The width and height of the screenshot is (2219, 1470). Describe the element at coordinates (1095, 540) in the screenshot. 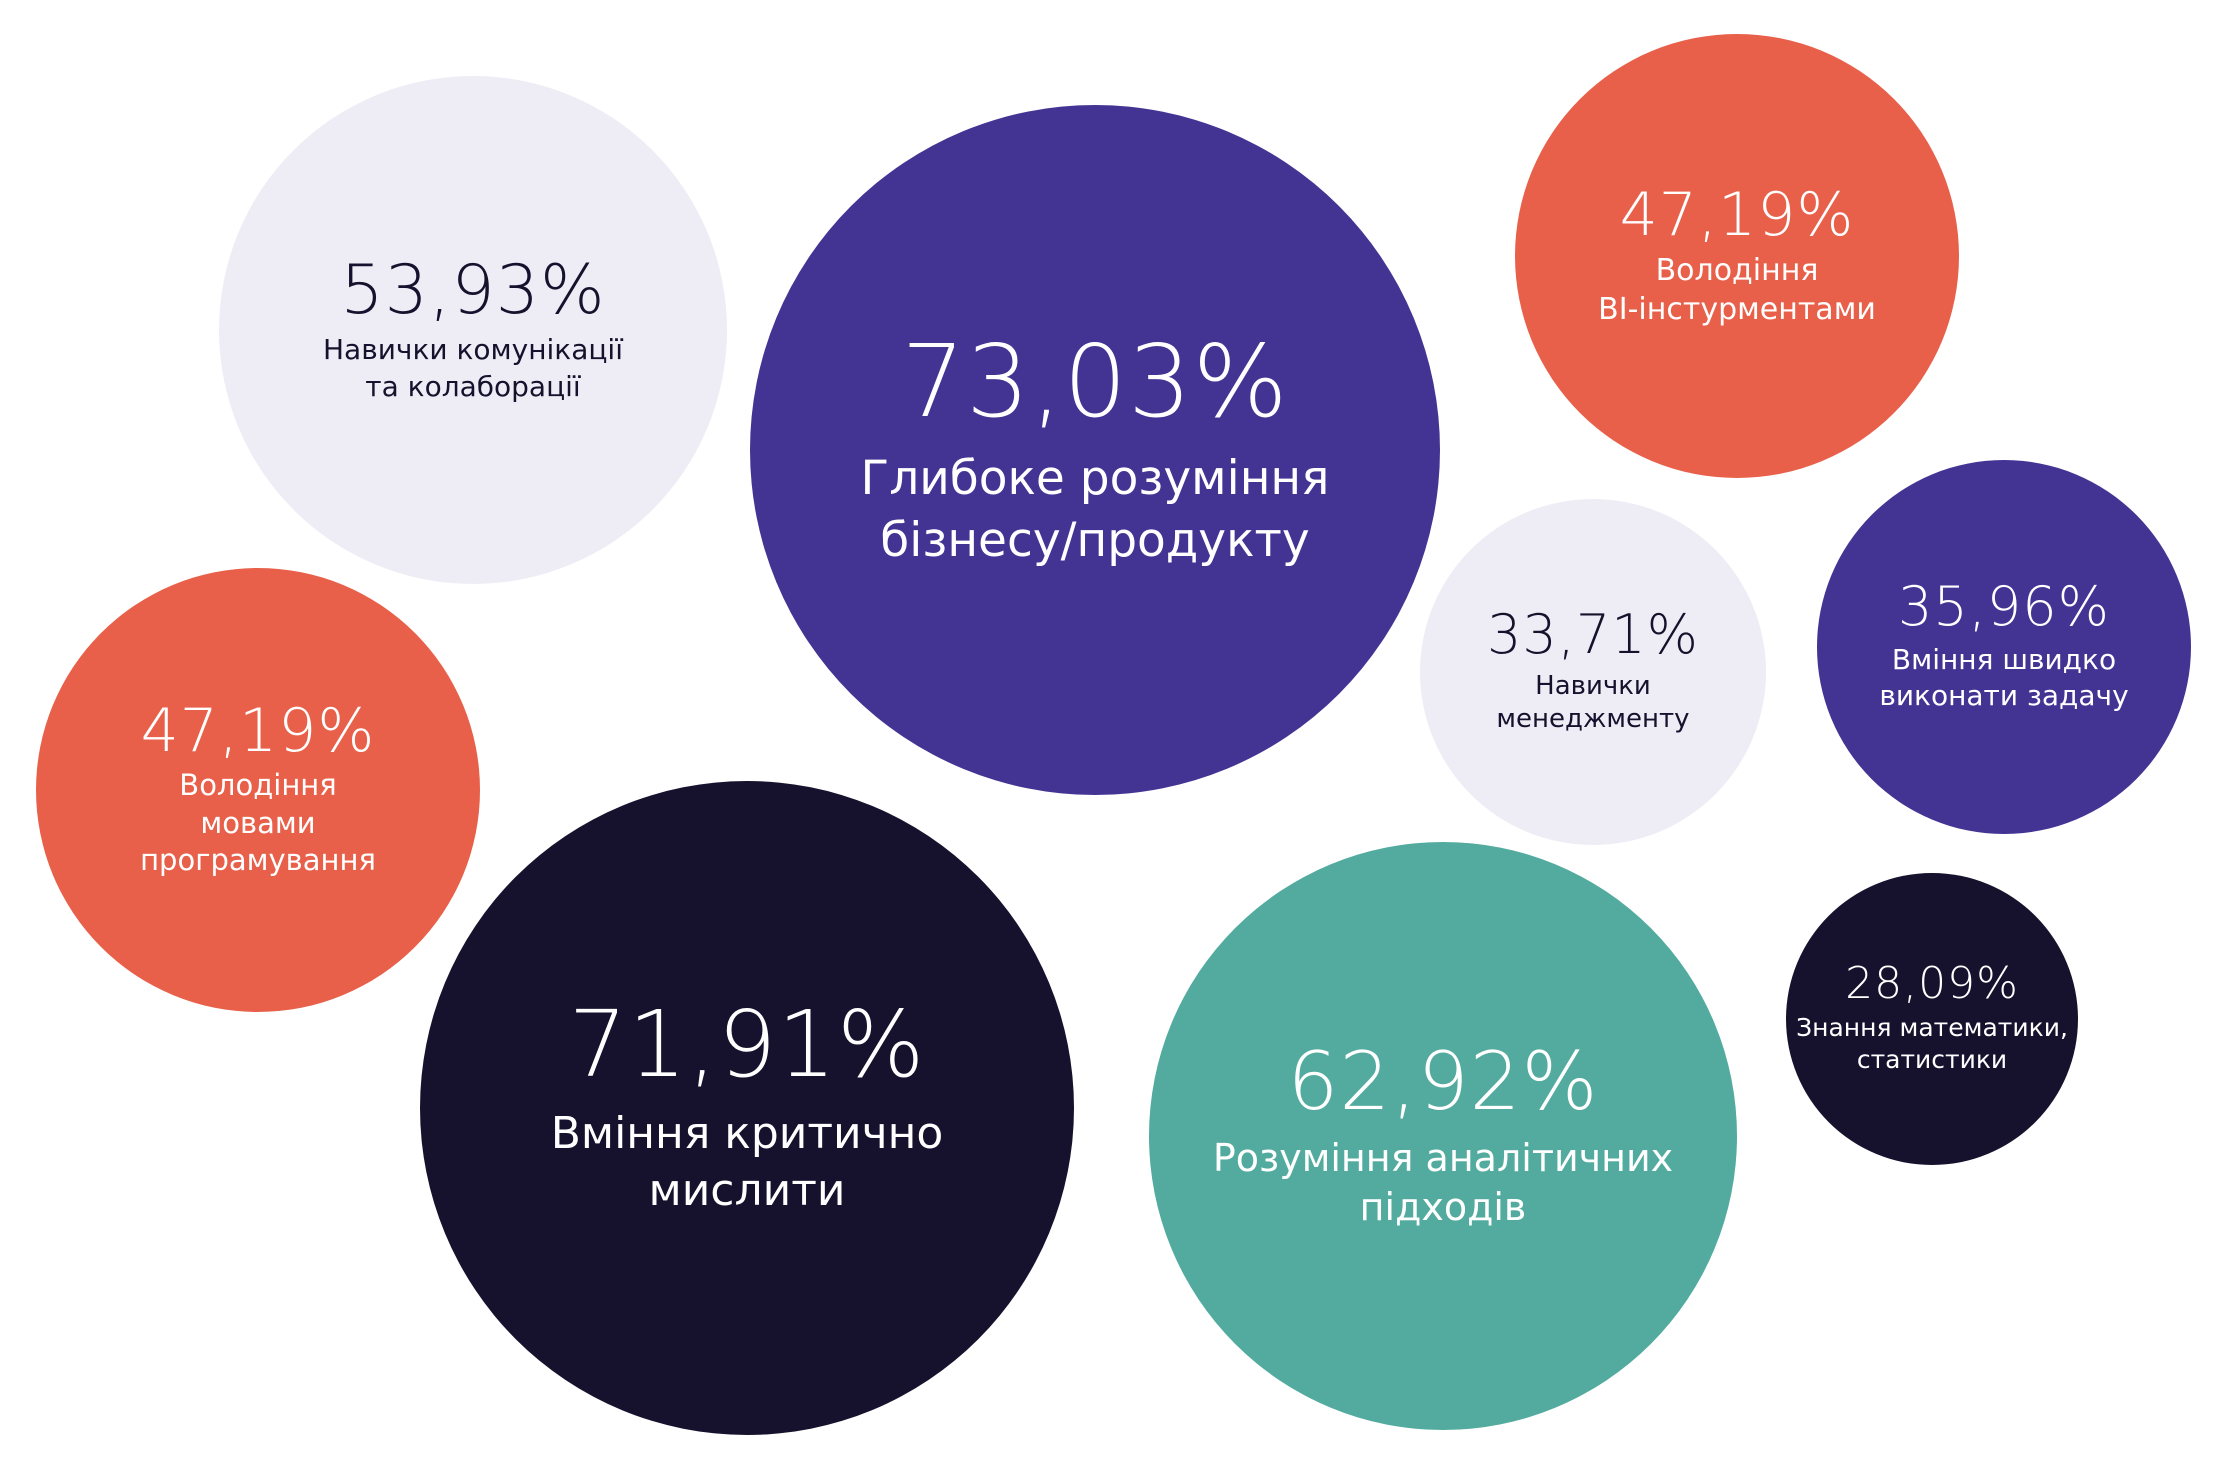

I see `bubble-label-line: бізнесу/продукту` at that location.